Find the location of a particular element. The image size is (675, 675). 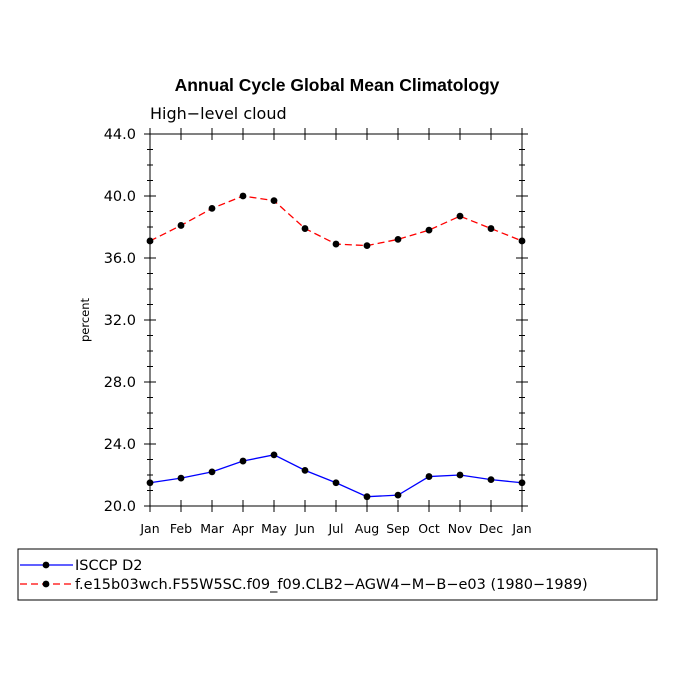

x-tick-label: Sep is located at coordinates (398, 528).